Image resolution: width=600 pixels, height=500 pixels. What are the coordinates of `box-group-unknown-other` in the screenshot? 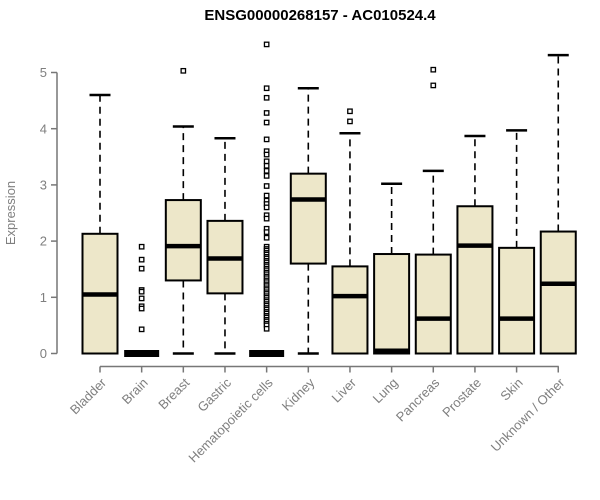 It's located at (558, 204).